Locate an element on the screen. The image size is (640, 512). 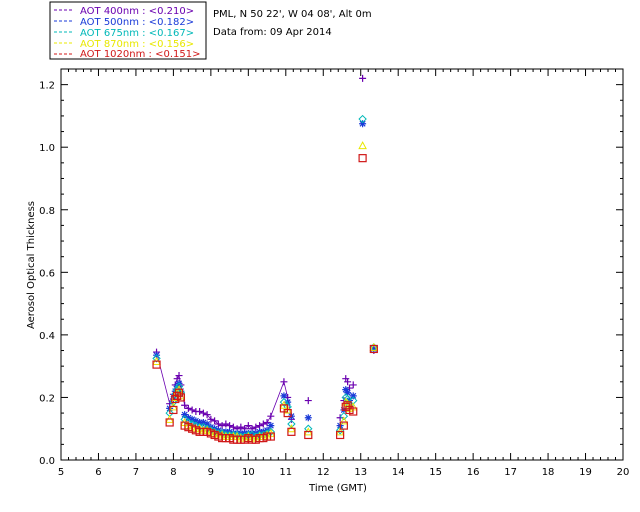
legend-label-500: AOT 500nm : <0.182> is located at coordinates (137, 22).